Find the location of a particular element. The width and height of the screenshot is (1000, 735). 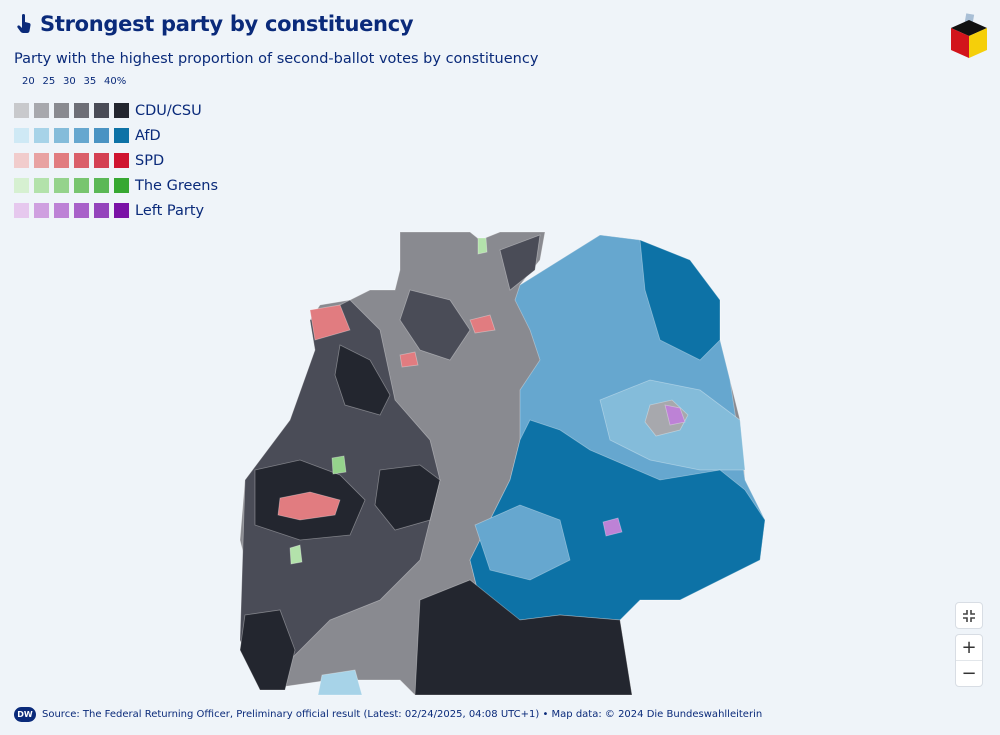

legend-scale: 20 25 30 35 40% is located at coordinates (74, 81).